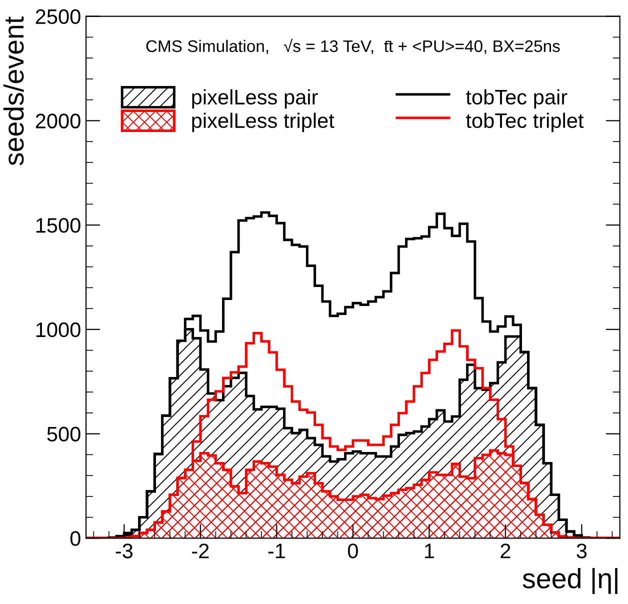  What do you see at coordinates (200, 551) in the screenshot?
I see `x-tick-label: -2` at bounding box center [200, 551].